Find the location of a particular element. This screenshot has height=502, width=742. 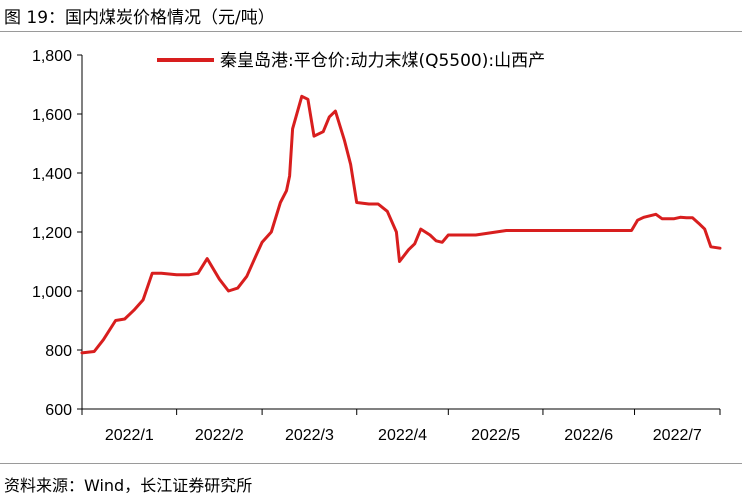

legend-label: 秦皇岛港:平仓价:动力末煤(Q5500):山西产 is located at coordinates (382, 61).